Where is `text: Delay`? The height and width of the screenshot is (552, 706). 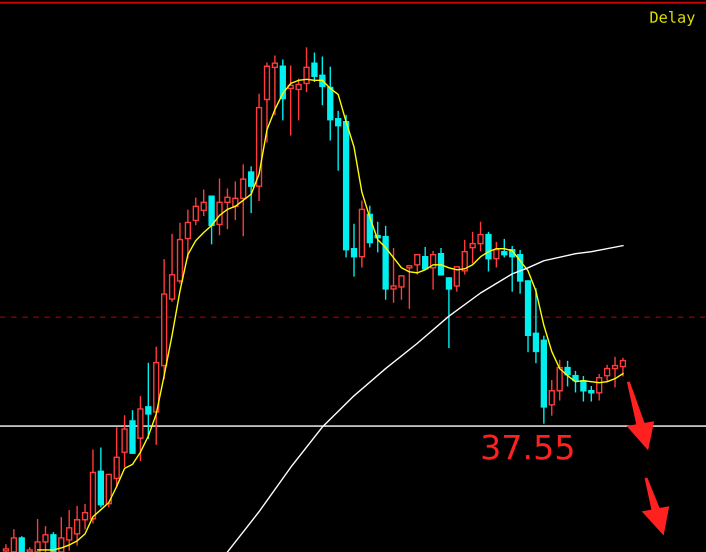
text: Delay is located at coordinates (672, 18).